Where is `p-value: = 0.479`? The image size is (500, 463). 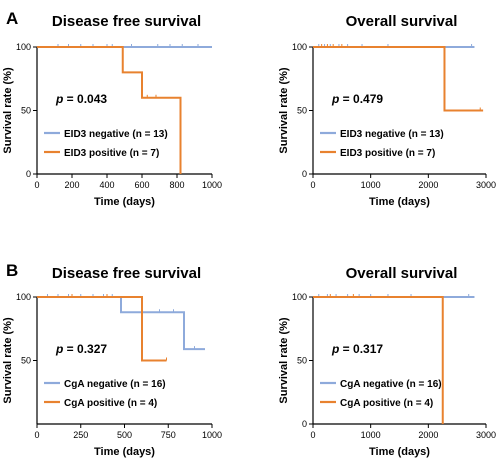 p-value: = 0.479 is located at coordinates (361, 99).